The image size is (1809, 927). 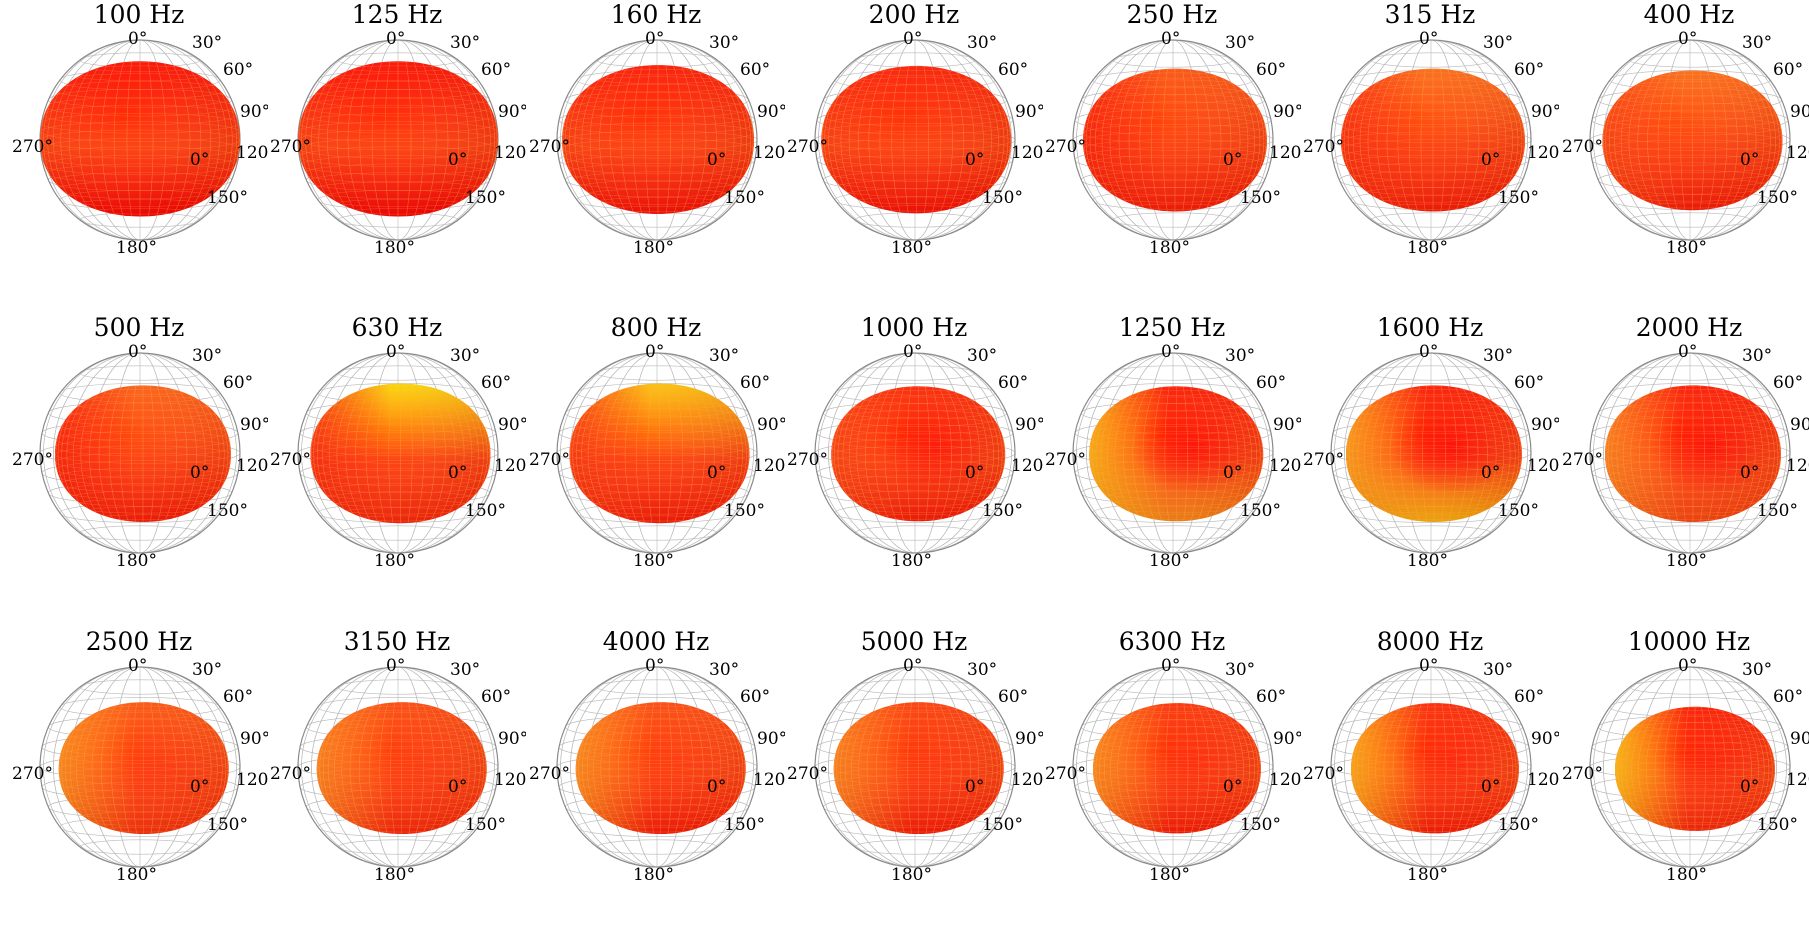 I want to click on panel-title: 10000 Hz, so click(x=1689, y=641).